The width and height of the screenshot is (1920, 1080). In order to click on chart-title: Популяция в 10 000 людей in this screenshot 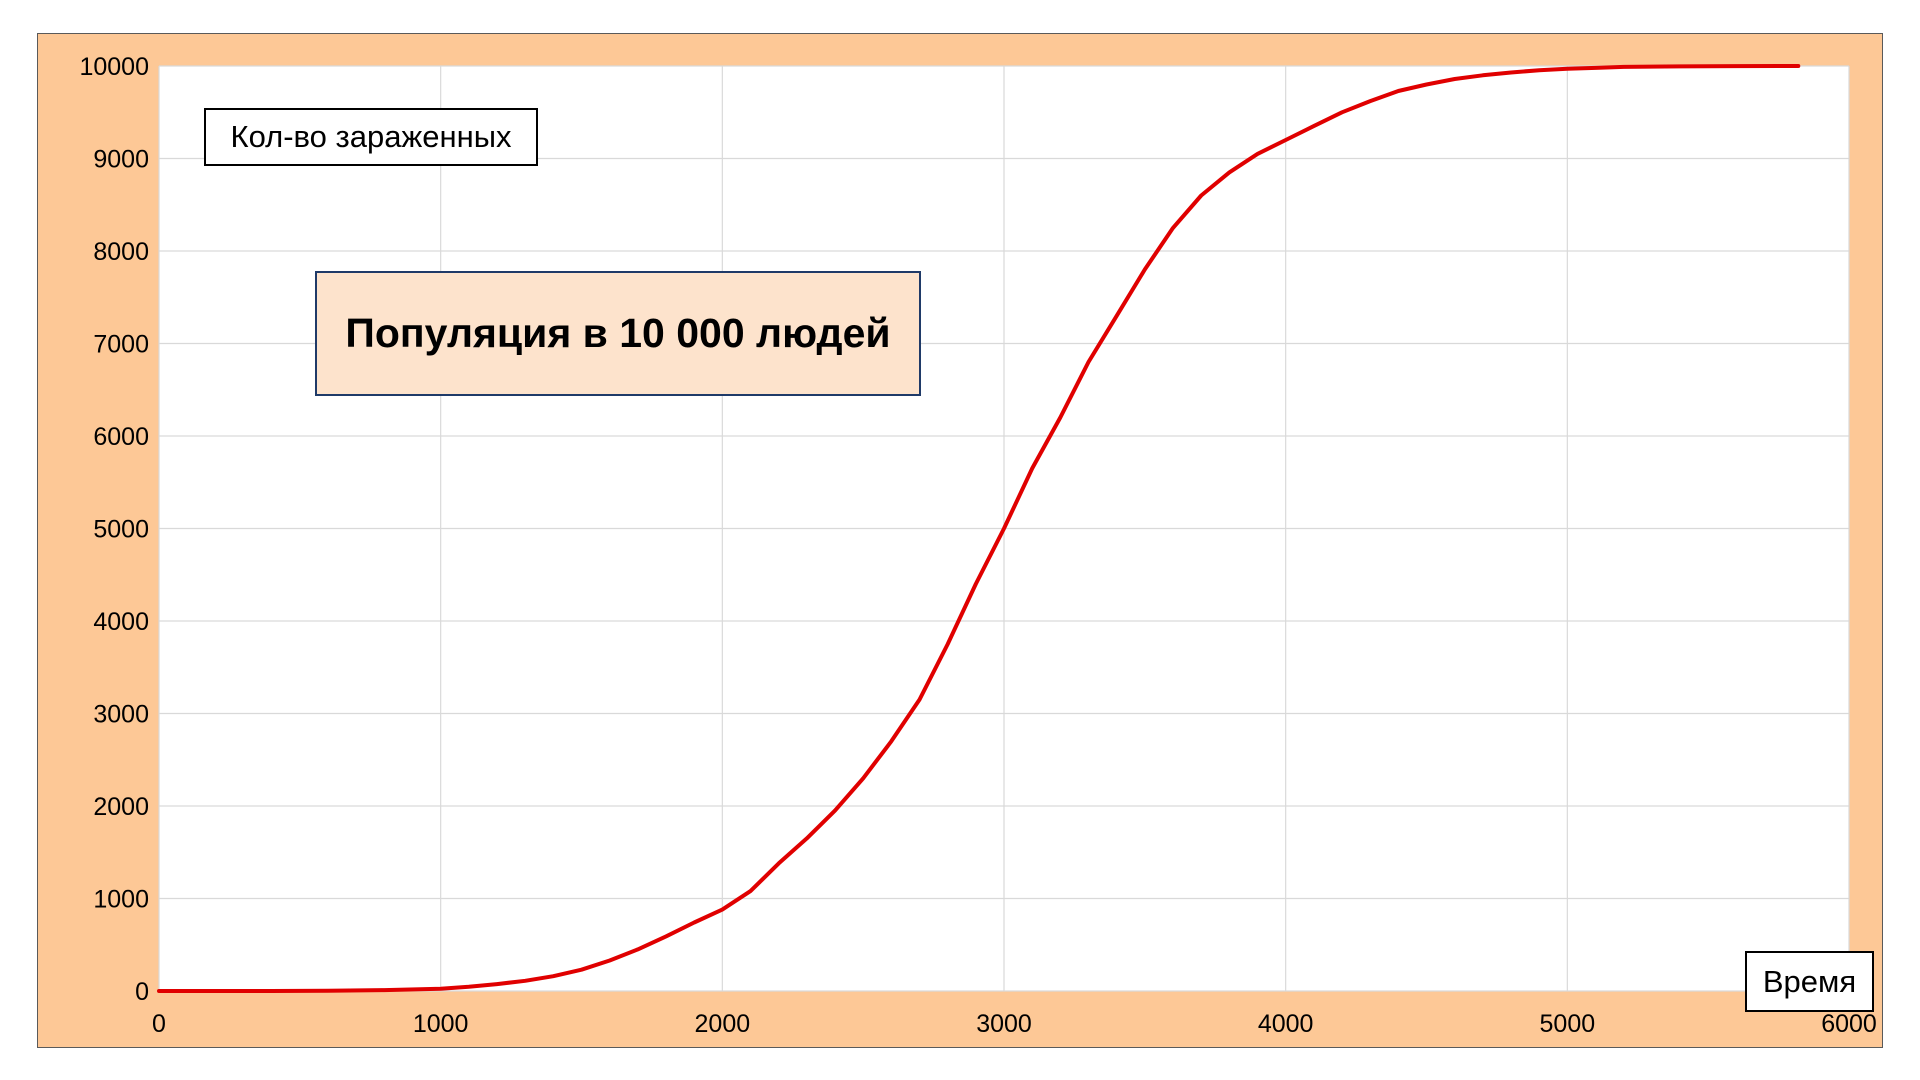, I will do `click(618, 333)`.